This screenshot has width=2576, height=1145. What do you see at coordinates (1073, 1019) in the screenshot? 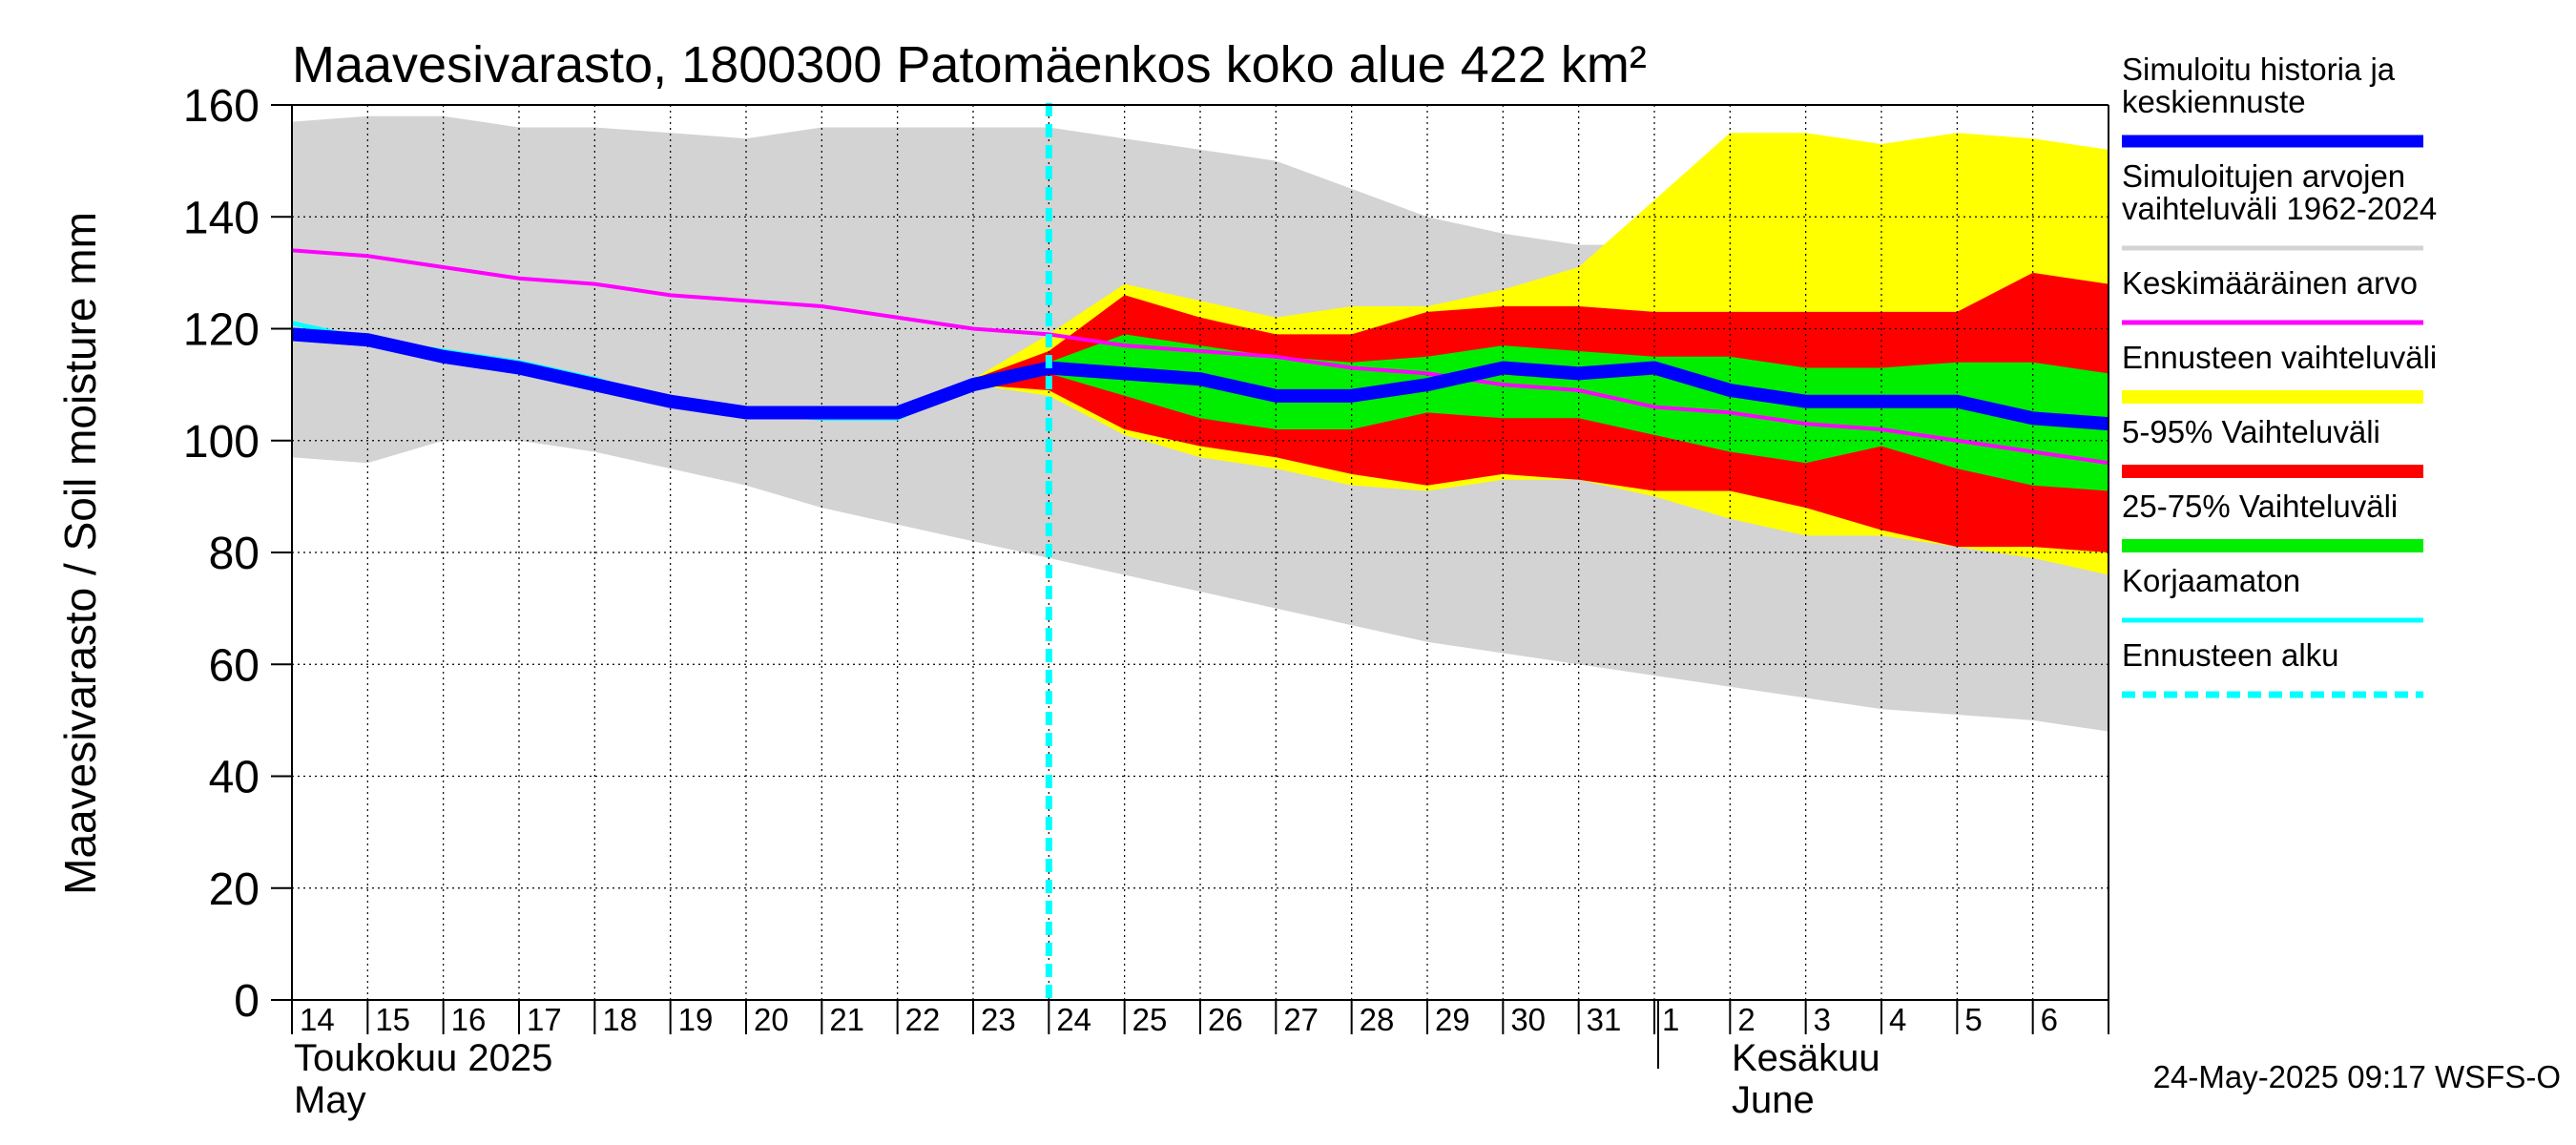
I see `x-day-label: 24` at bounding box center [1073, 1019].